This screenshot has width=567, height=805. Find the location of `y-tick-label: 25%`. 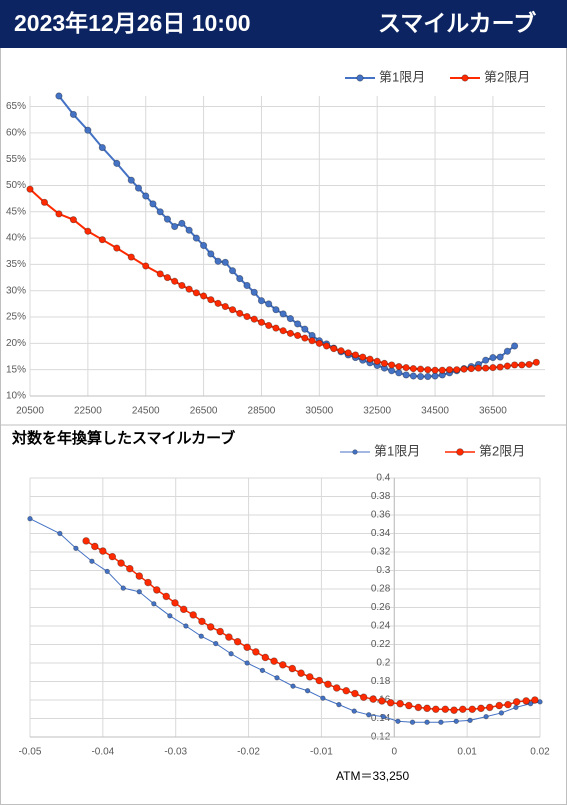

y-tick-label: 25% is located at coordinates (16, 317).